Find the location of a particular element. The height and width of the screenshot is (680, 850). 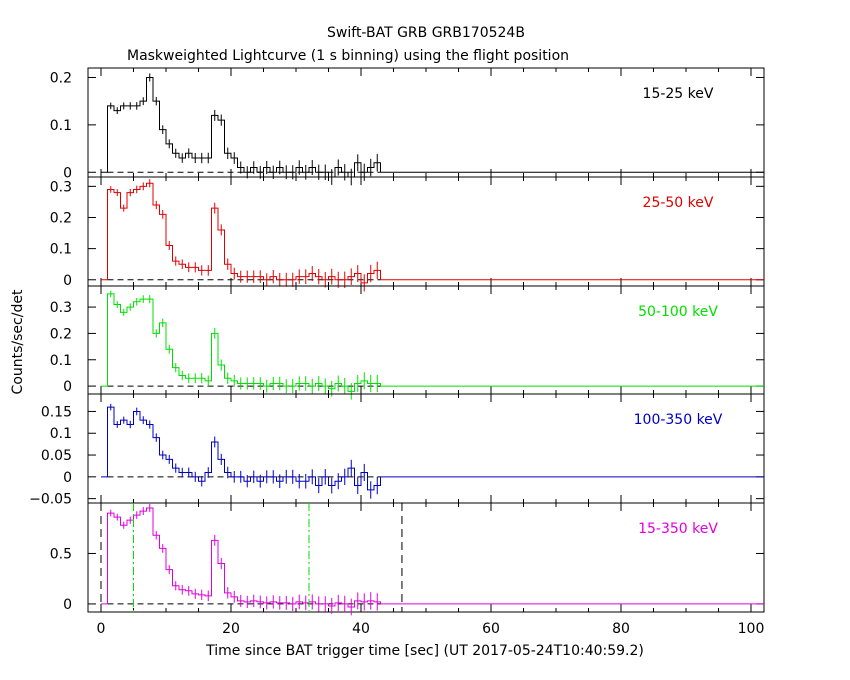

band-label: 25-50 keV is located at coordinates (678, 203).